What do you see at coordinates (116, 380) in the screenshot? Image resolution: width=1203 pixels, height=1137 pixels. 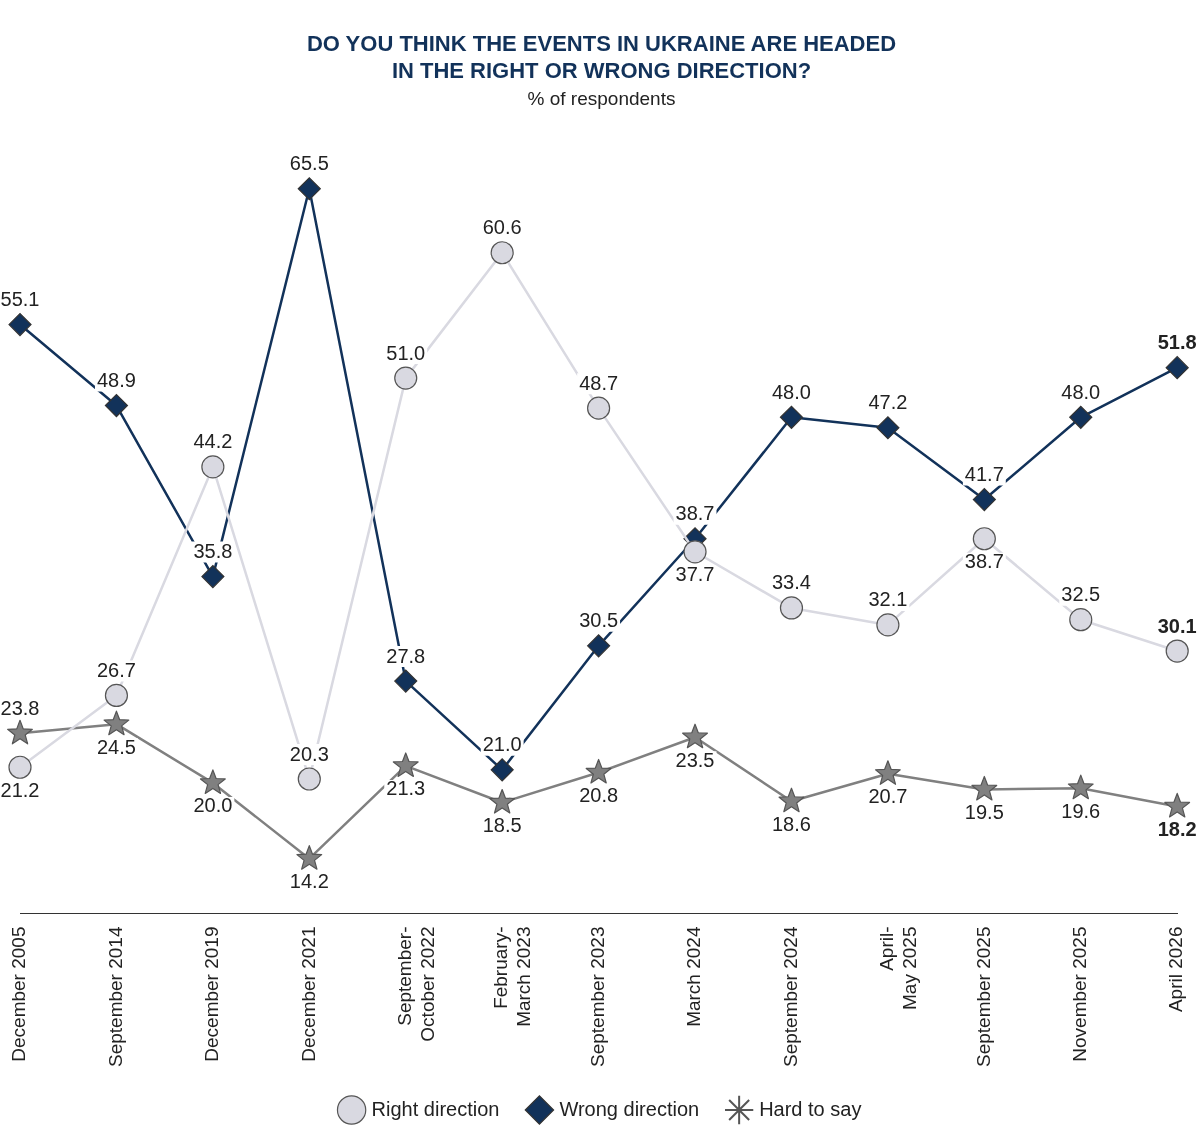 I see `data-label: 48.9` at bounding box center [116, 380].